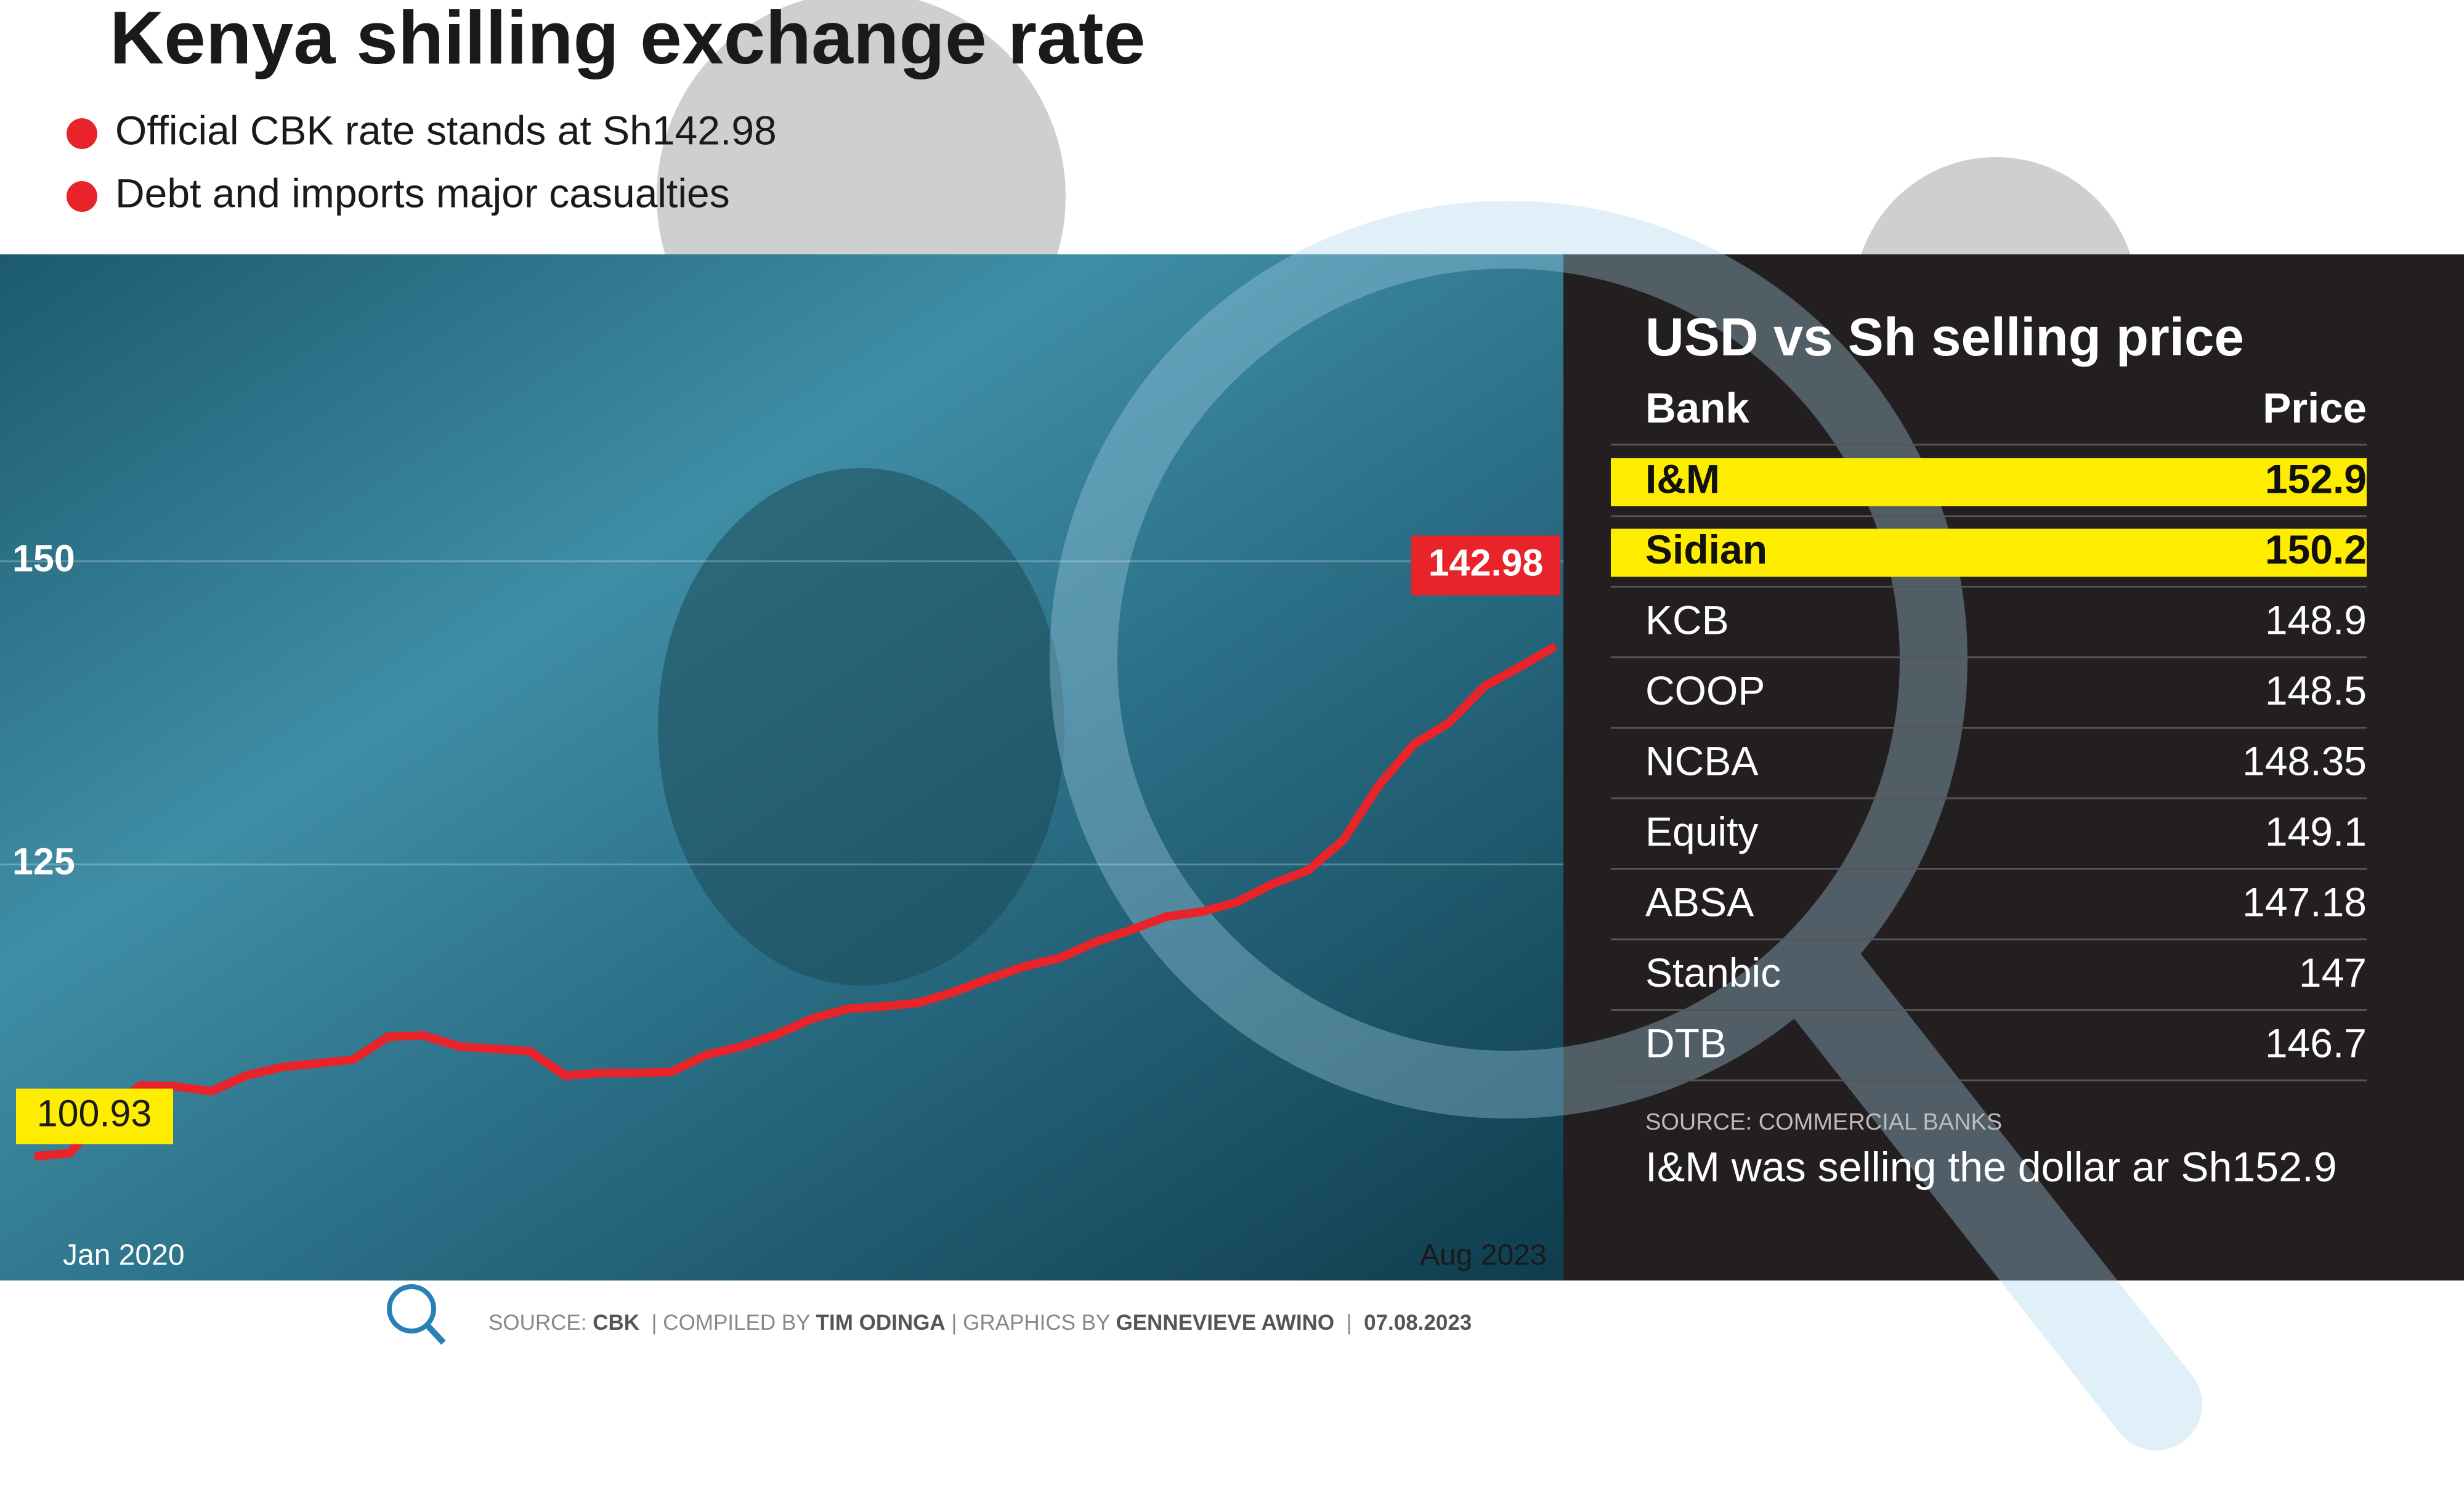  Describe the element at coordinates (2315, 408) in the screenshot. I see `table-header: Price` at that location.